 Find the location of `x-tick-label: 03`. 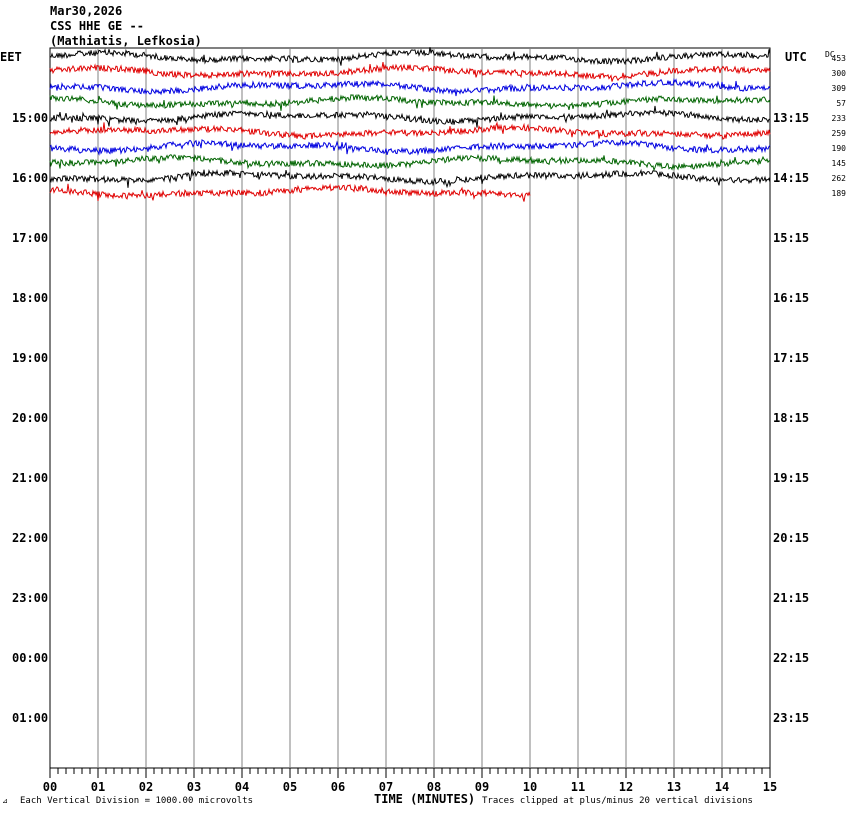

x-tick-label: 03 is located at coordinates (194, 787).